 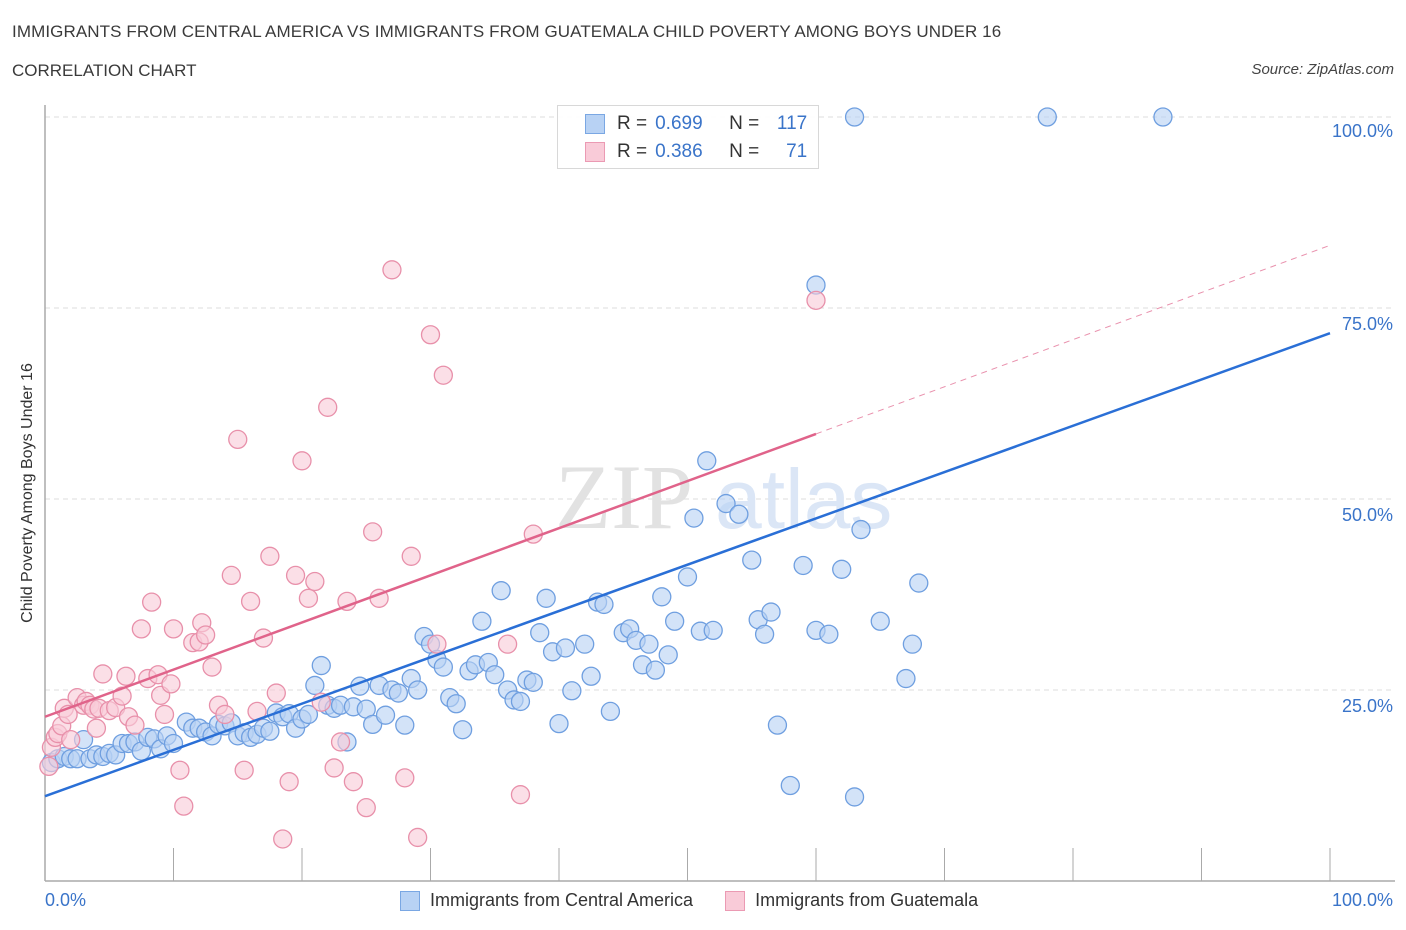 What do you see at coordinates (867, 900) in the screenshot?
I see `legend-label: Immigrants from Guatemala` at bounding box center [867, 900].